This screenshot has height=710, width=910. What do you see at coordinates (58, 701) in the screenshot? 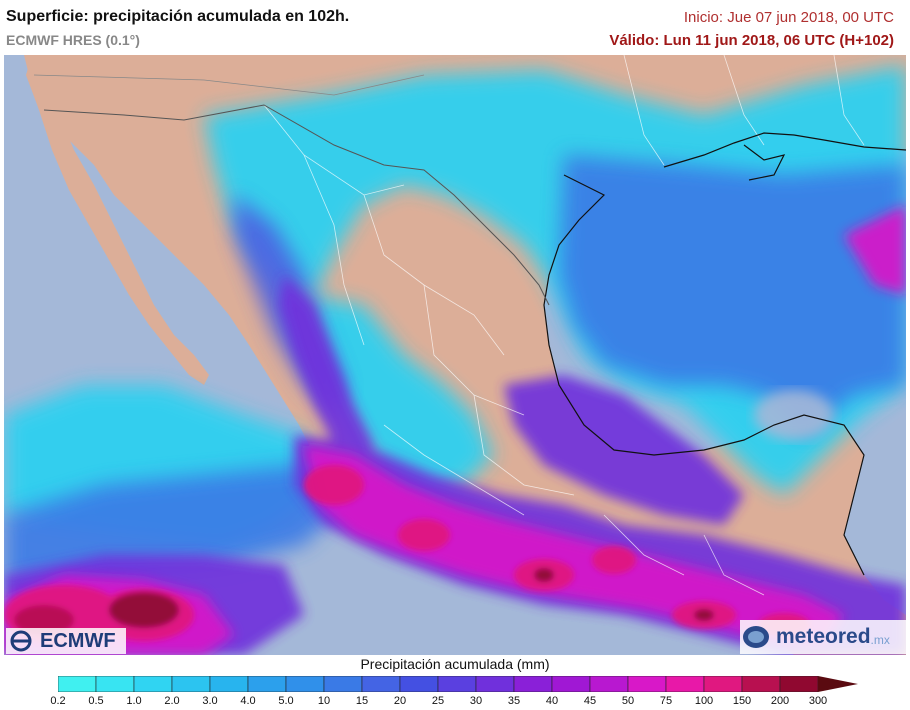
I see `legend-tick-label: 0.2` at bounding box center [58, 701].